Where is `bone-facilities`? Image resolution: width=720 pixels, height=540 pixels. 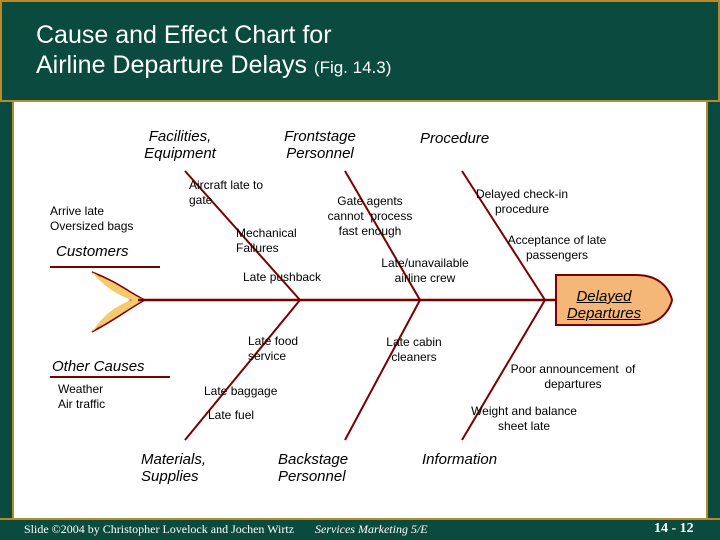 bone-facilities is located at coordinates (242, 235).